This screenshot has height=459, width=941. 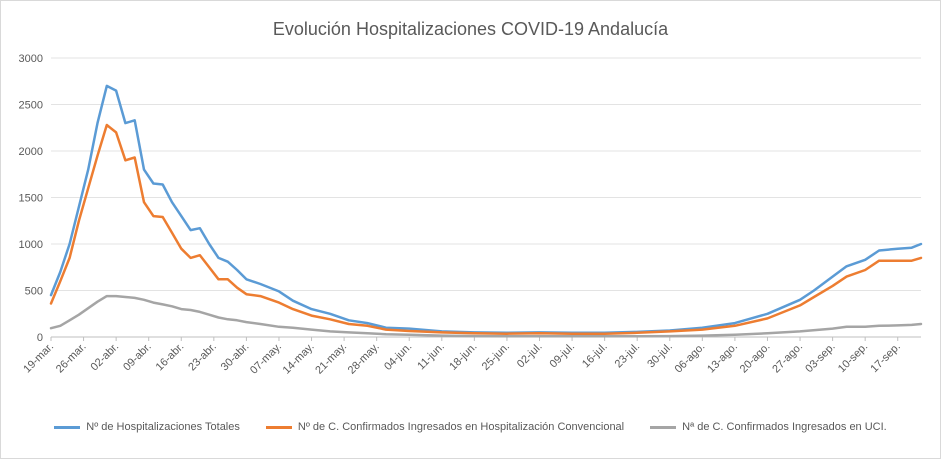 I want to click on x-tick-label: 09-abr., so click(x=137, y=357).